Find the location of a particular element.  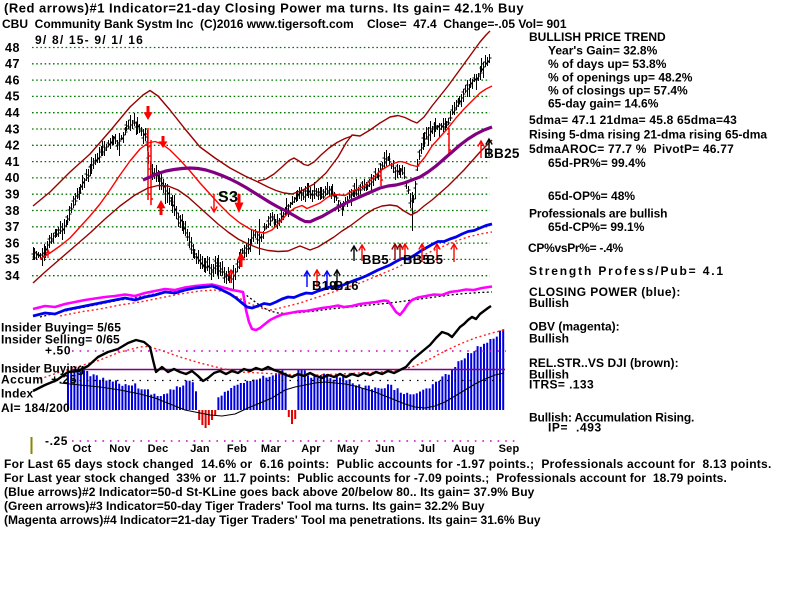

svg-text: REL.STR..VS DJI (brown): is located at coordinates (604, 363).